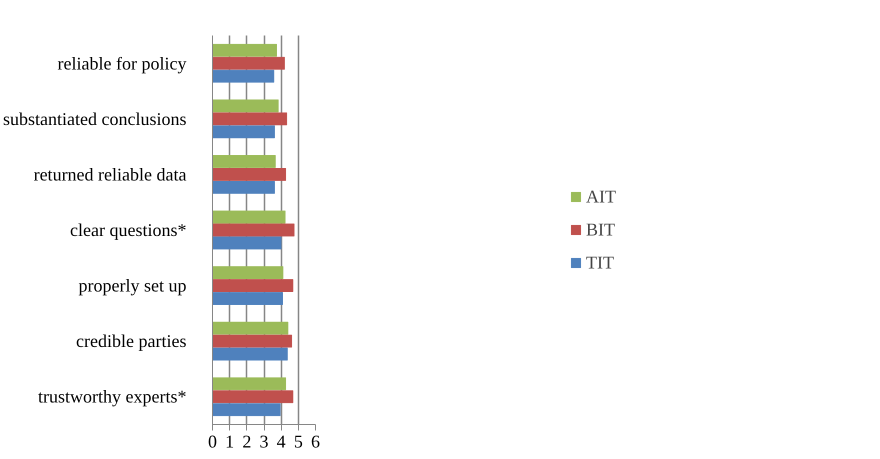 The width and height of the screenshot is (880, 459). I want to click on y-tick-label: returned reliable data, so click(110, 174).